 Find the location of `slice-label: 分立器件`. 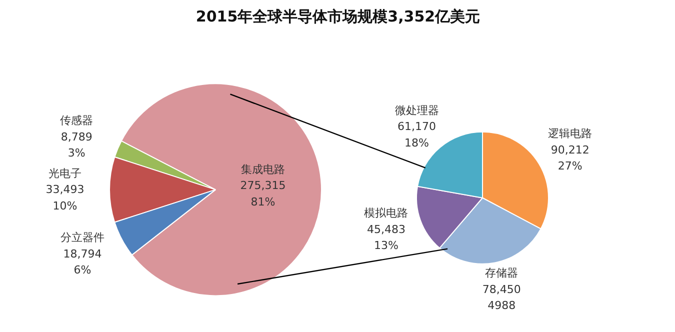

slice-label: 分立器件 is located at coordinates (82, 237).